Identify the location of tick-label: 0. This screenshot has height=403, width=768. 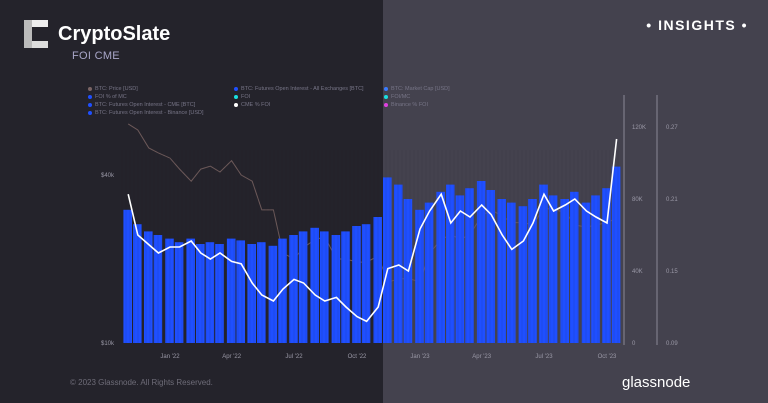
(634, 344).